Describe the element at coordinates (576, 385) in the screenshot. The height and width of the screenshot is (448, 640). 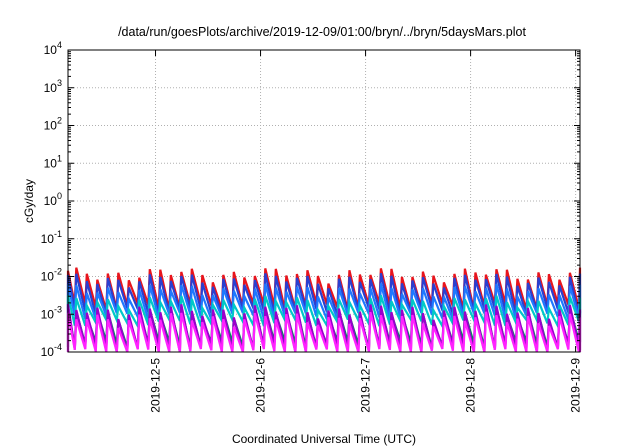
I see `x-tick-label: 2019-12-9` at that location.